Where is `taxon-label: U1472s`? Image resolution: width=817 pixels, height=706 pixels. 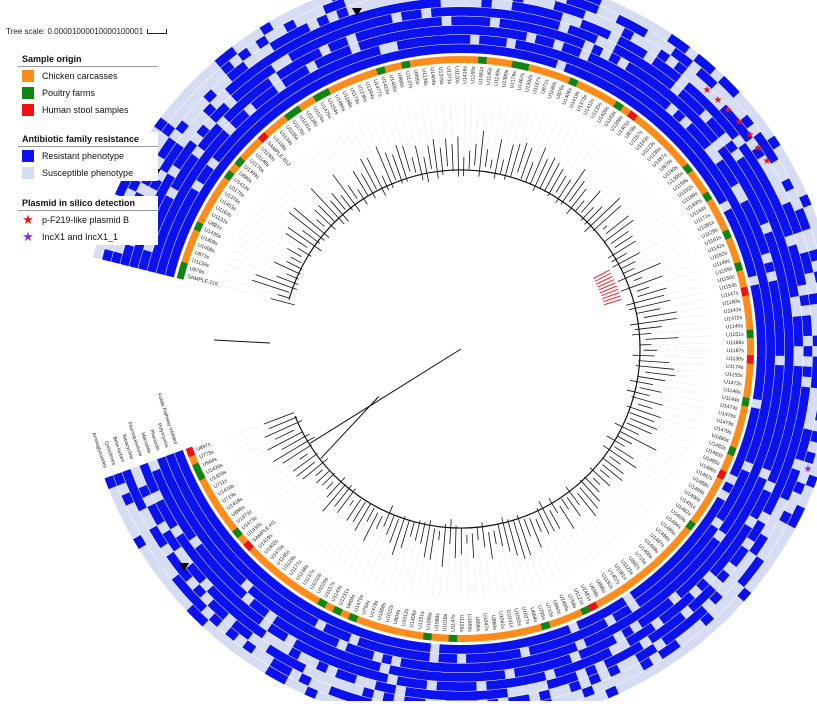
taxon-label: U1472s is located at coordinates (733, 319).